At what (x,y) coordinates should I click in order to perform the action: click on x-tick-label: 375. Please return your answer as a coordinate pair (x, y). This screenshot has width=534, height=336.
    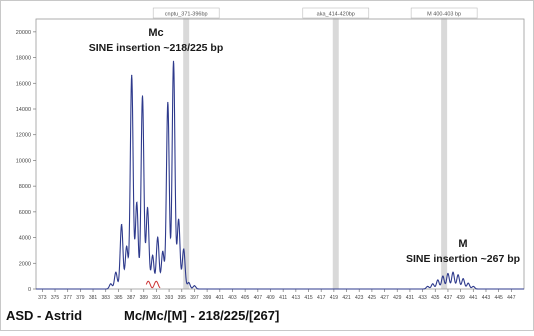
    Looking at the image, I should click on (55, 298).